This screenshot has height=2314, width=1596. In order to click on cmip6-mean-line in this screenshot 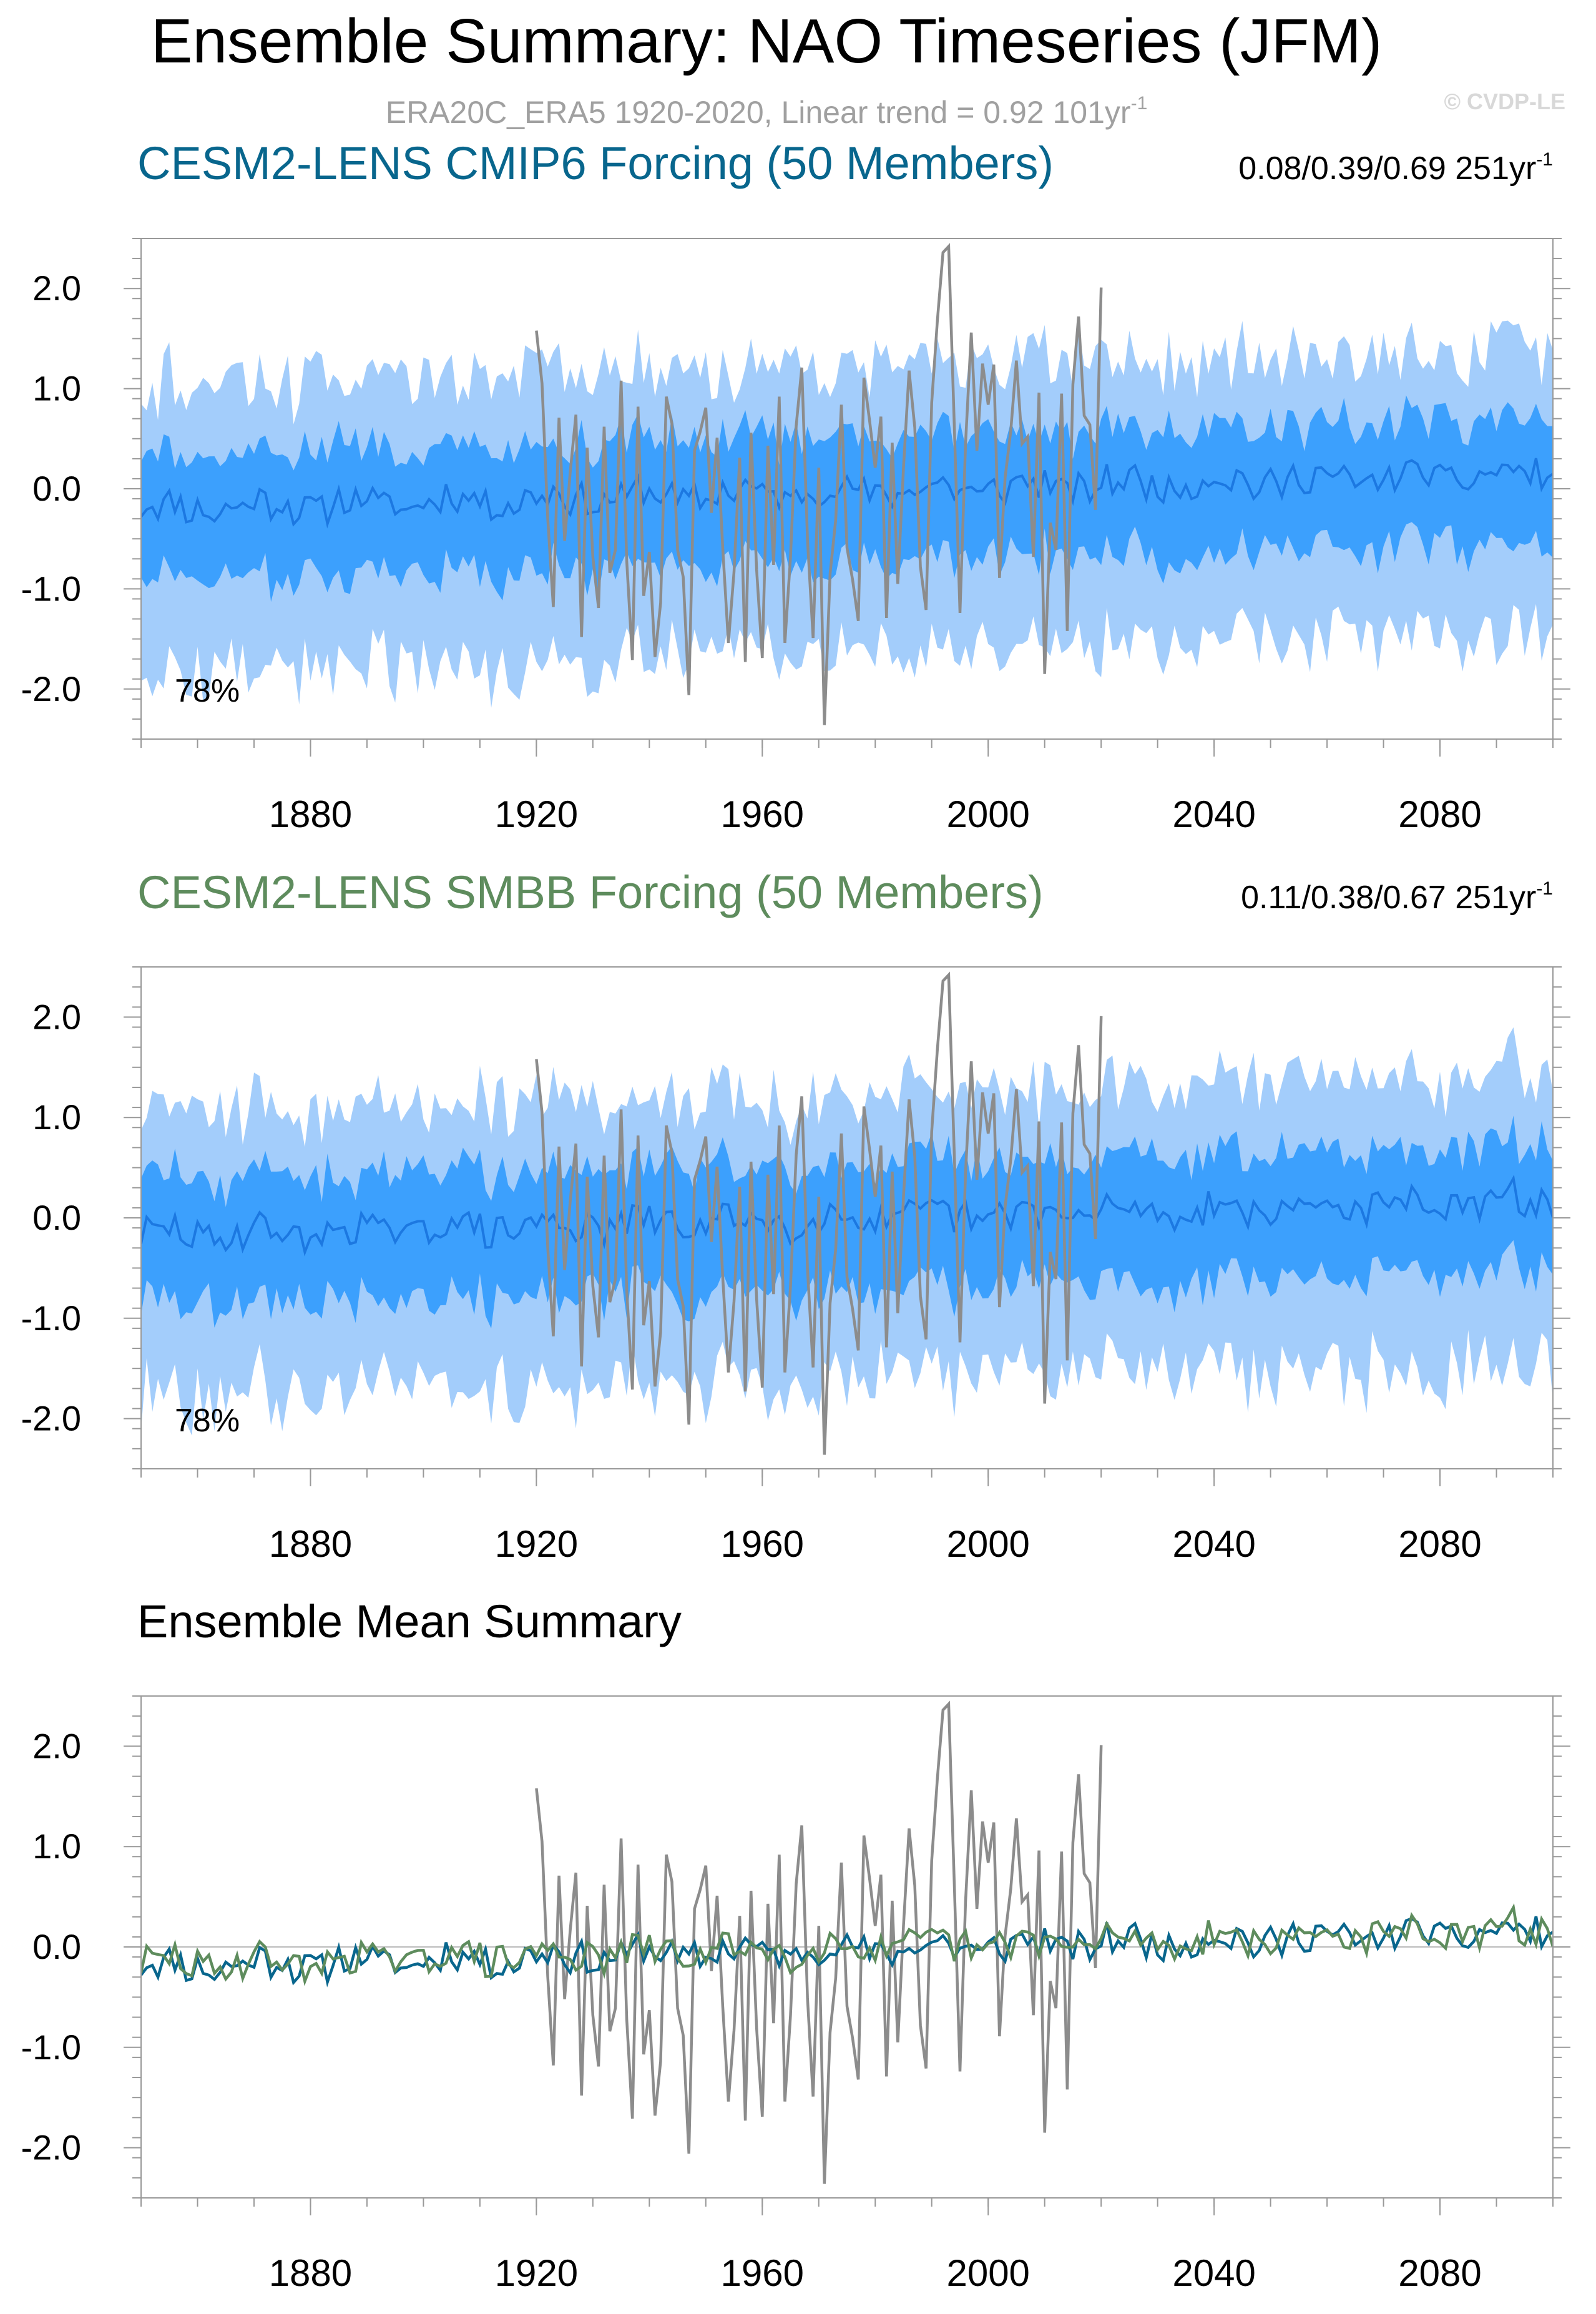, I will do `click(847, 1952)`.